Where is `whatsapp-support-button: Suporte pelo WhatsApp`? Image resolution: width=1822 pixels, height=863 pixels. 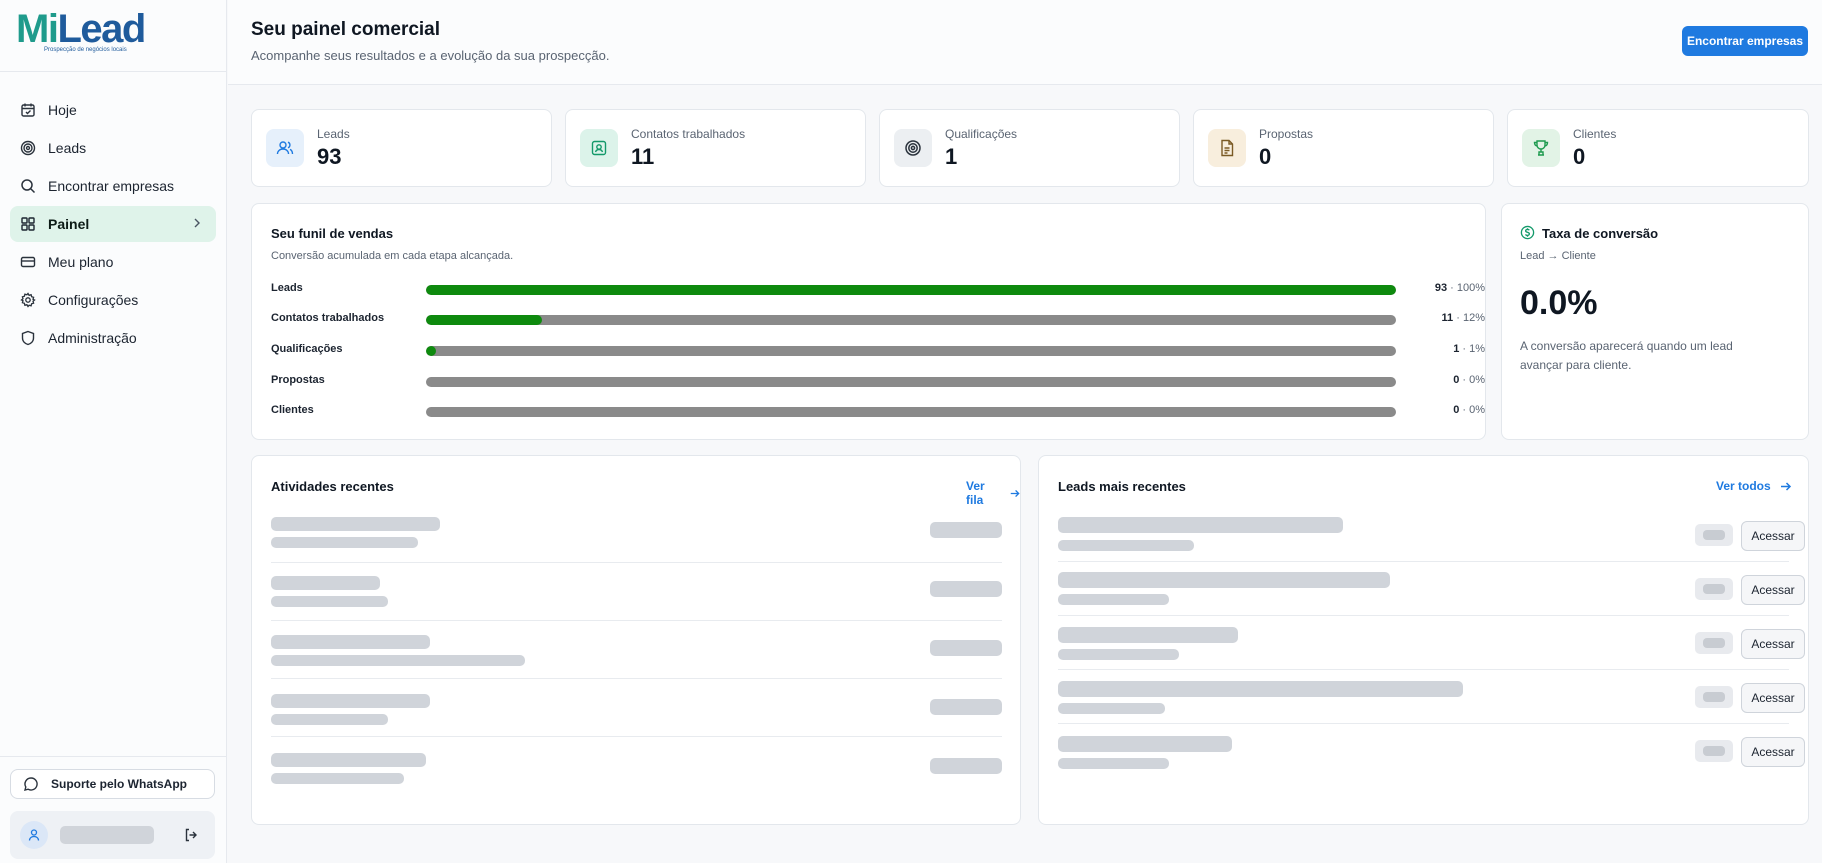 whatsapp-support-button: Suporte pelo WhatsApp is located at coordinates (112, 784).